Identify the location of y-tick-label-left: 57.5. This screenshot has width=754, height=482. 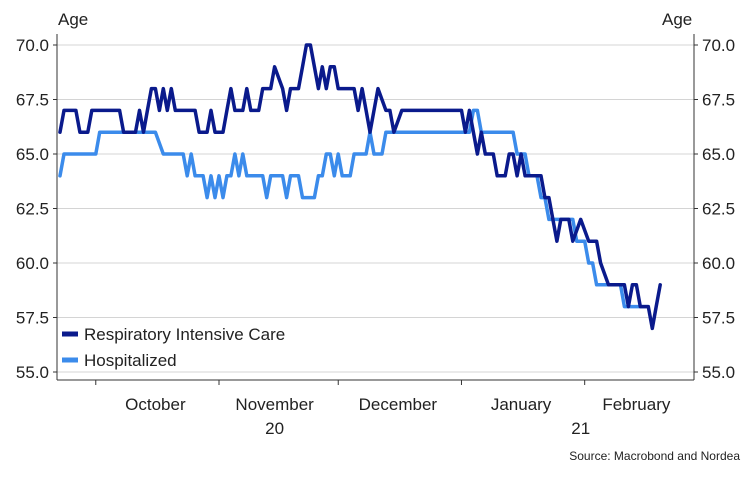
(32, 318).